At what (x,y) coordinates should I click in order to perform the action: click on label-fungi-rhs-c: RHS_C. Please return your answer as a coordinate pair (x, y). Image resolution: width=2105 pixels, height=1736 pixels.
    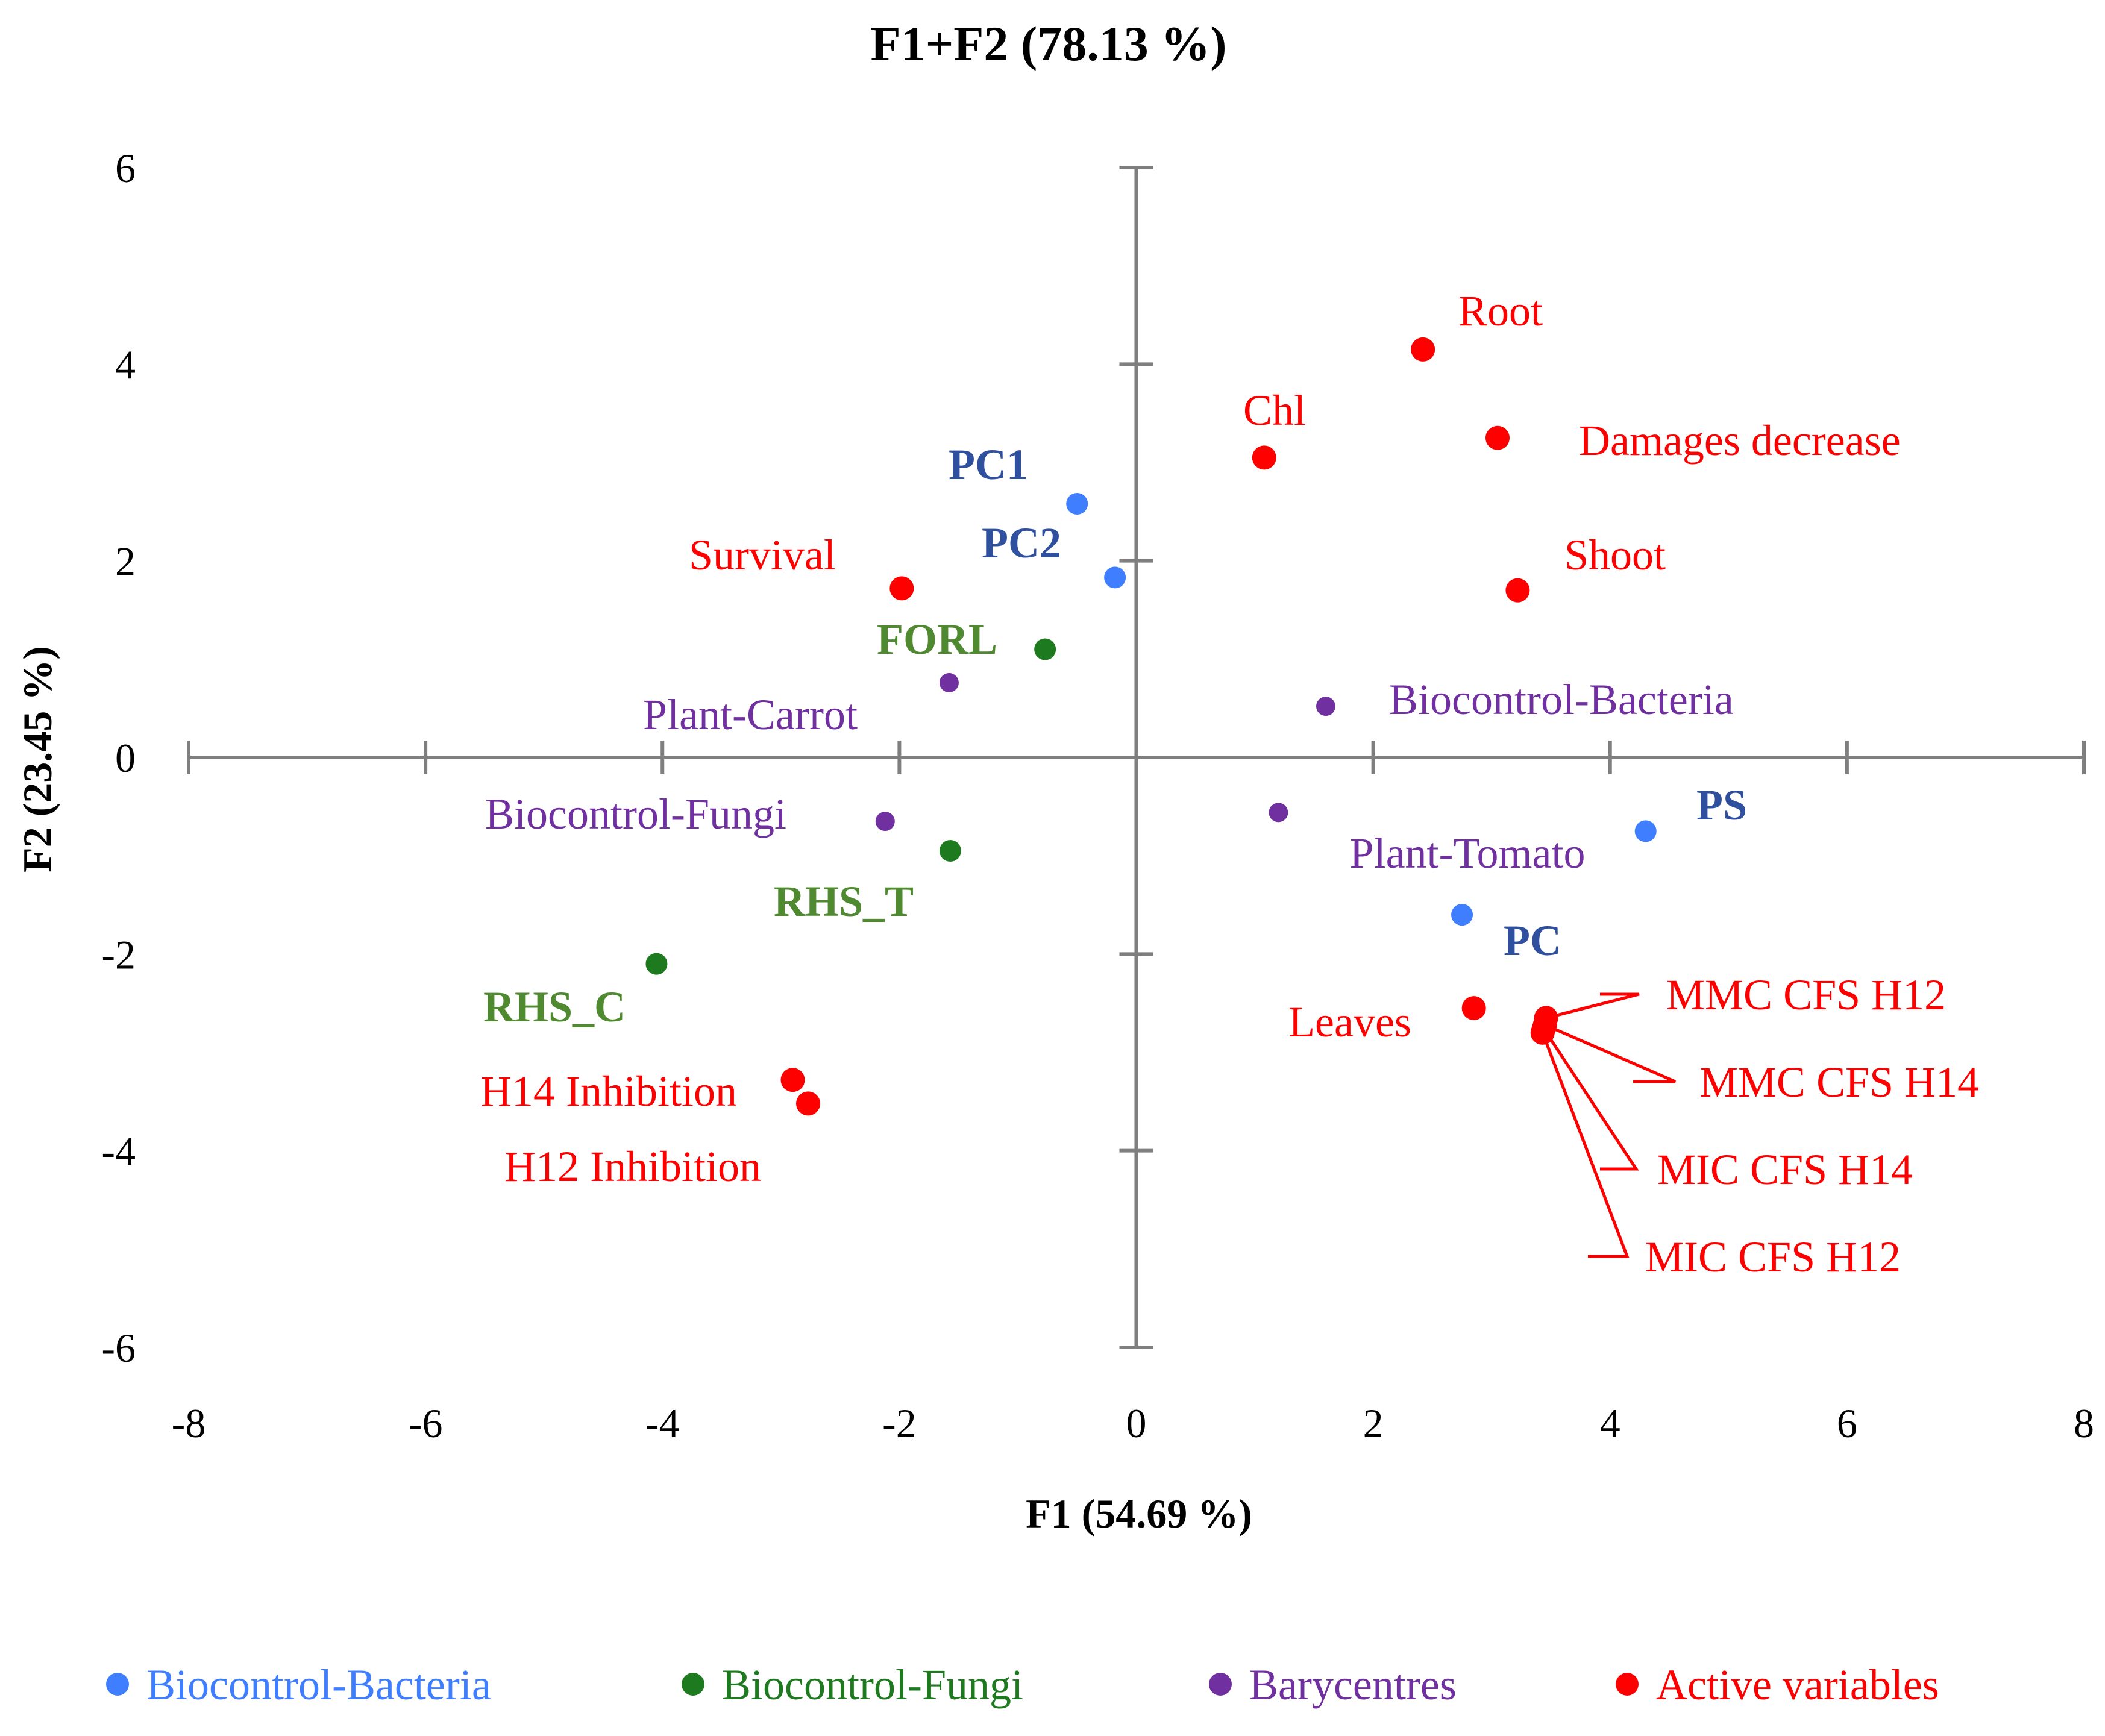
    Looking at the image, I should click on (554, 1007).